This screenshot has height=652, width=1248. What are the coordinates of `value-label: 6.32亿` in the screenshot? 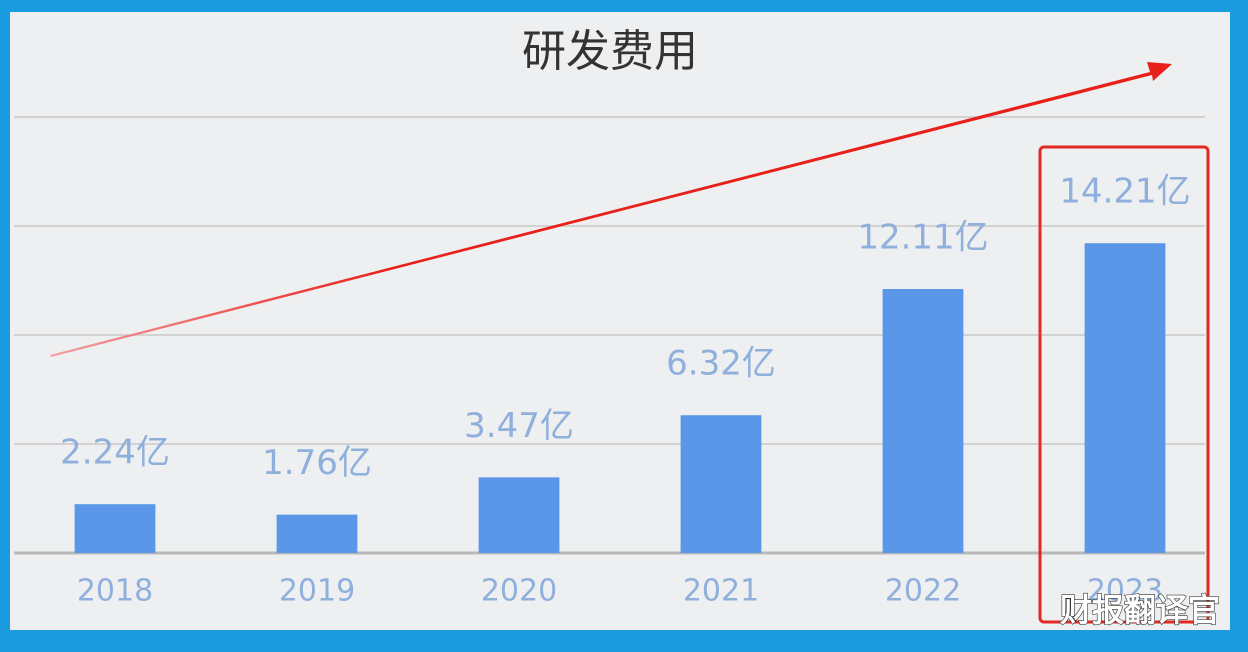 It's located at (721, 364).